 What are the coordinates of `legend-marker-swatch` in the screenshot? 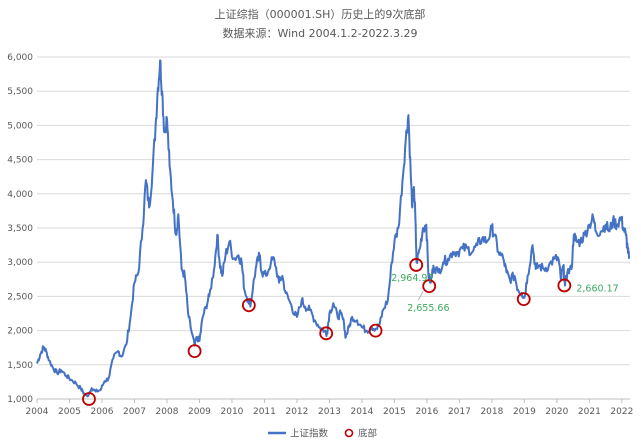 It's located at (349, 433).